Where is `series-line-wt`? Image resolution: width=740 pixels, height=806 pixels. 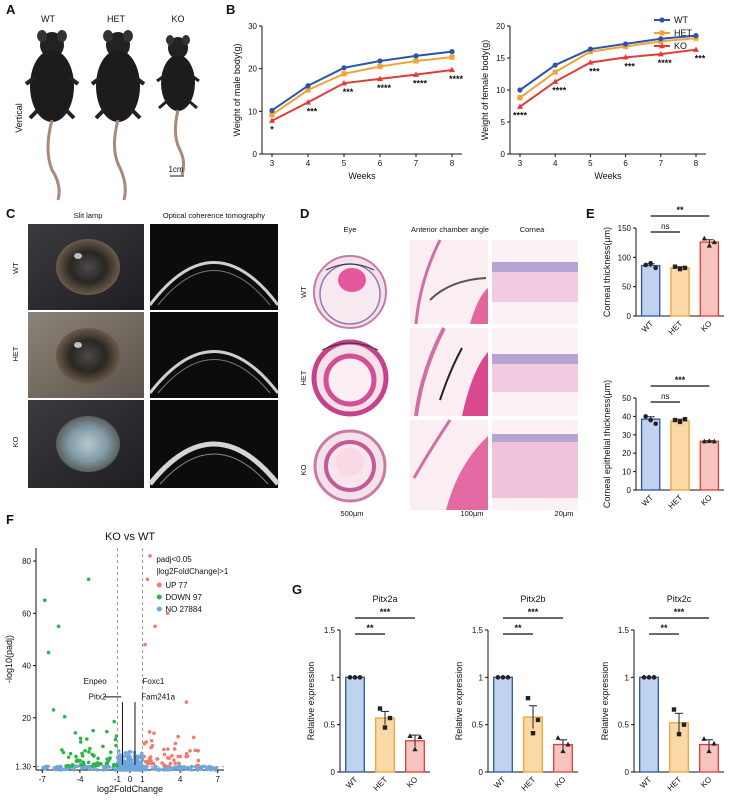 series-line-wt is located at coordinates (608, 62).